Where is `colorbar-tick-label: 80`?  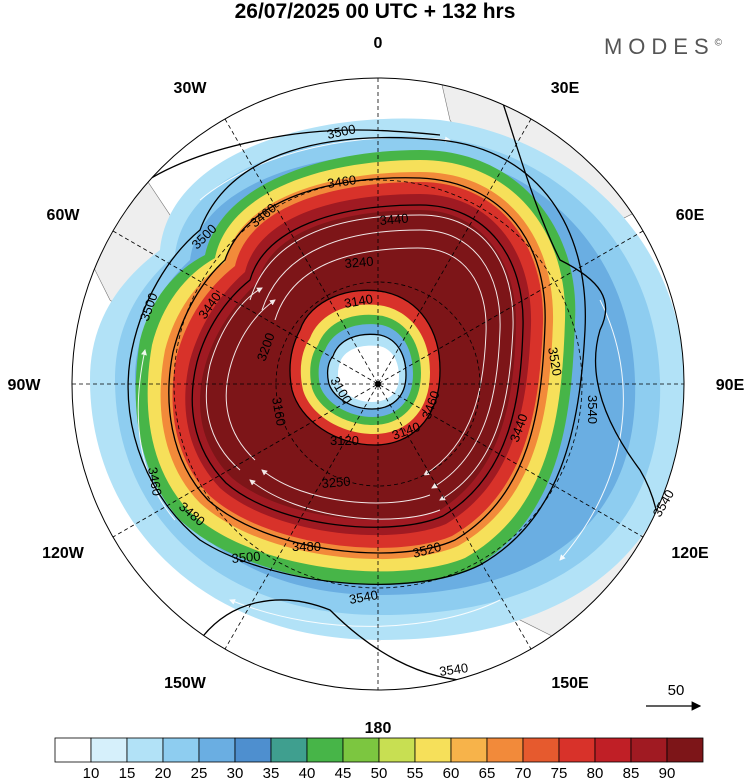
colorbar-tick-label: 80 is located at coordinates (595, 773).